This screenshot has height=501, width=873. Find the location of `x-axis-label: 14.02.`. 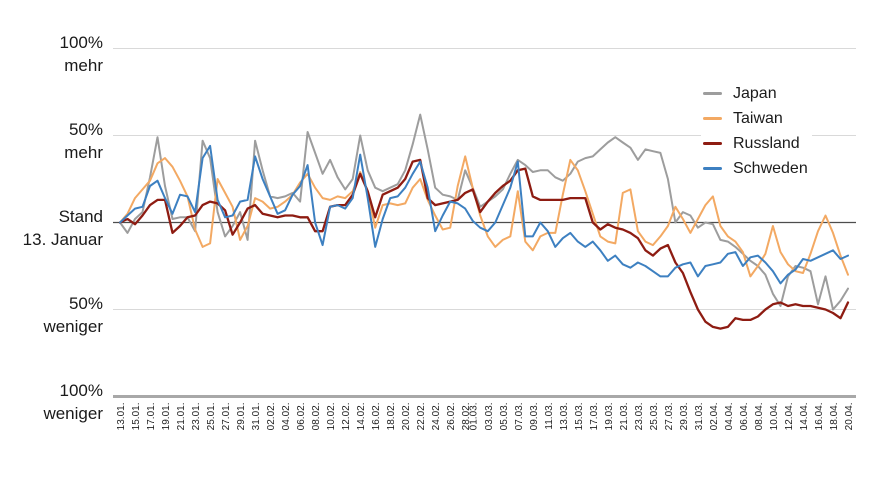

x-axis-label: 14.02. is located at coordinates (361, 417).